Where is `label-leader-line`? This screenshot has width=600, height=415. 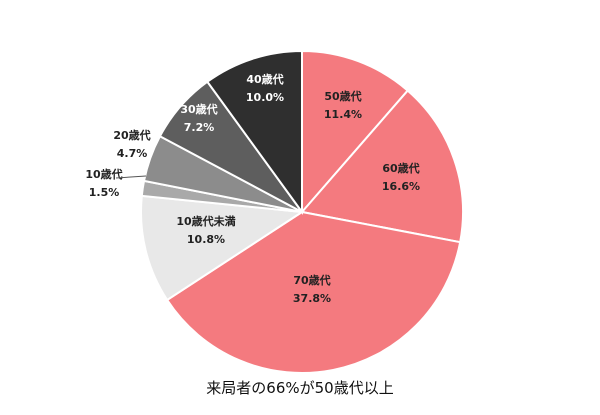
label-leader-line is located at coordinates (131, 177).